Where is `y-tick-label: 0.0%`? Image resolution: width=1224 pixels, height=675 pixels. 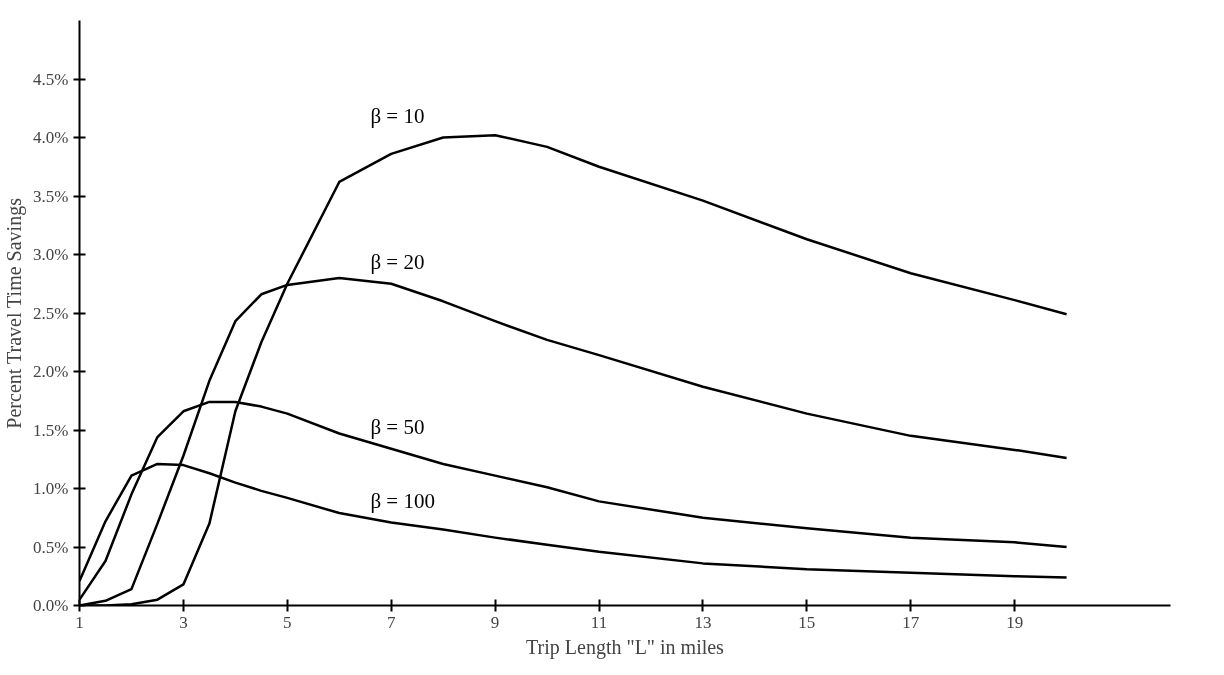 y-tick-label: 0.0% is located at coordinates (51, 605).